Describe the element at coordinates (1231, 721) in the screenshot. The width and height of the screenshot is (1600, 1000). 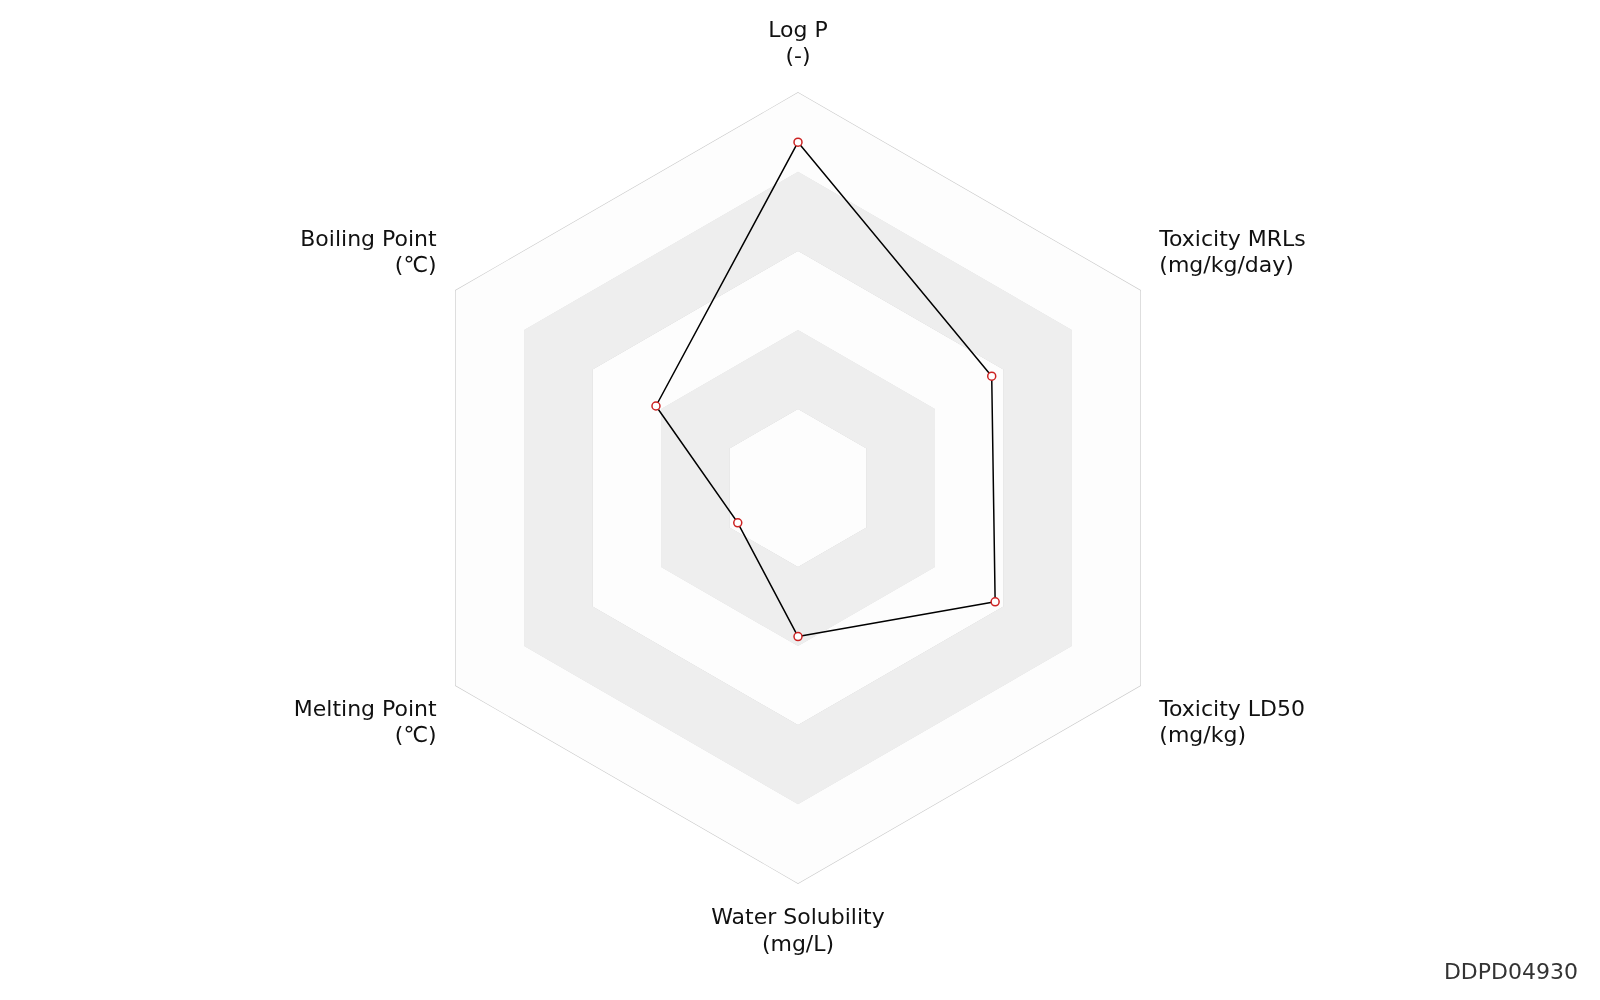
I see `spoke-label: Toxicity LD50 (mg/kg)` at that location.